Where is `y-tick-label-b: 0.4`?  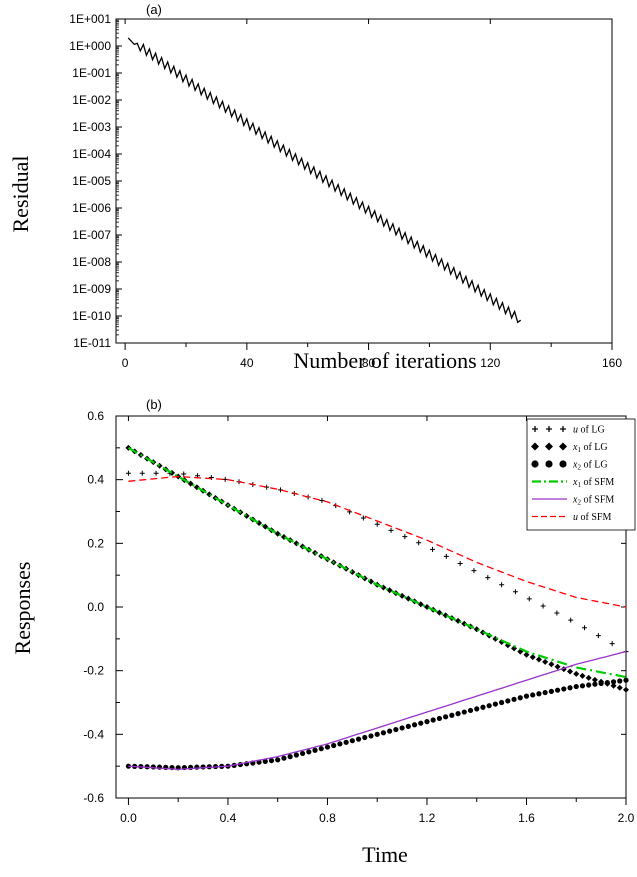
y-tick-label-b: 0.4 is located at coordinates (95, 480).